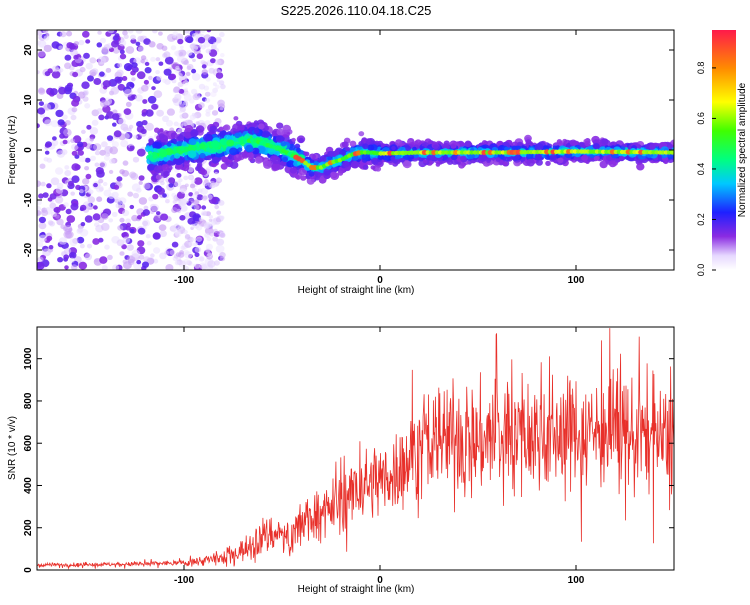  Describe the element at coordinates (701, 68) in the screenshot. I see `colorbar-tick-label: 0.8` at that location.